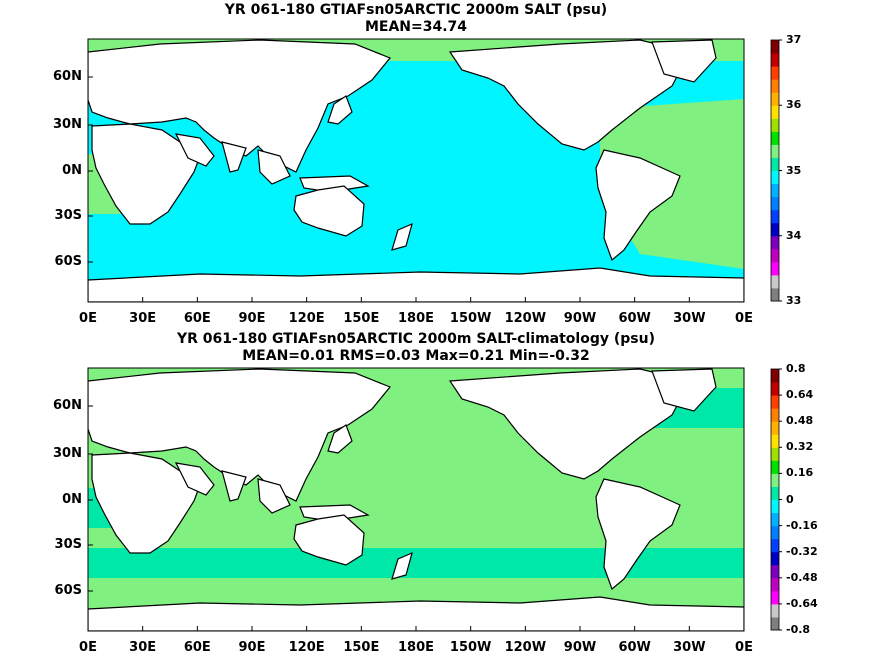  I want to click on top-lat-label: 0N, so click(72, 170).